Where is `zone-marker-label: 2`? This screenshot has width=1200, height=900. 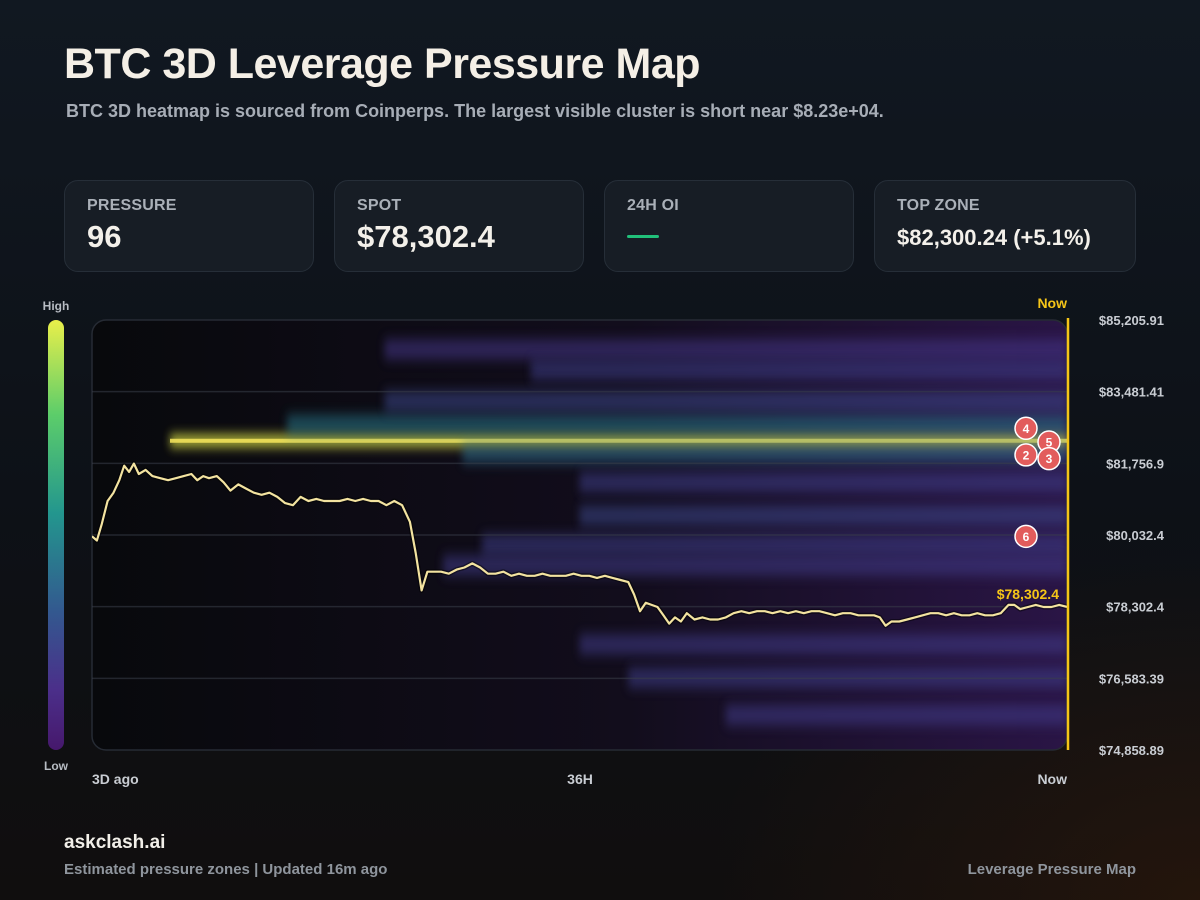
zone-marker-label: 2 is located at coordinates (1026, 455).